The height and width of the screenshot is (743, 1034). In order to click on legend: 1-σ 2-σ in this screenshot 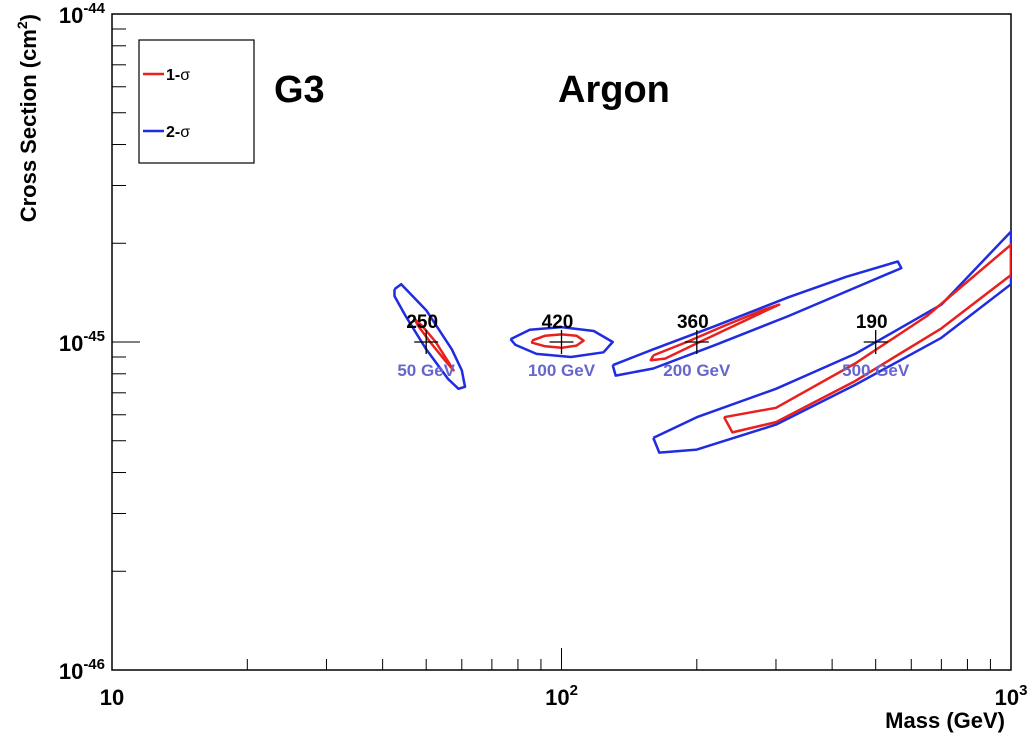, I will do `click(196, 101)`.